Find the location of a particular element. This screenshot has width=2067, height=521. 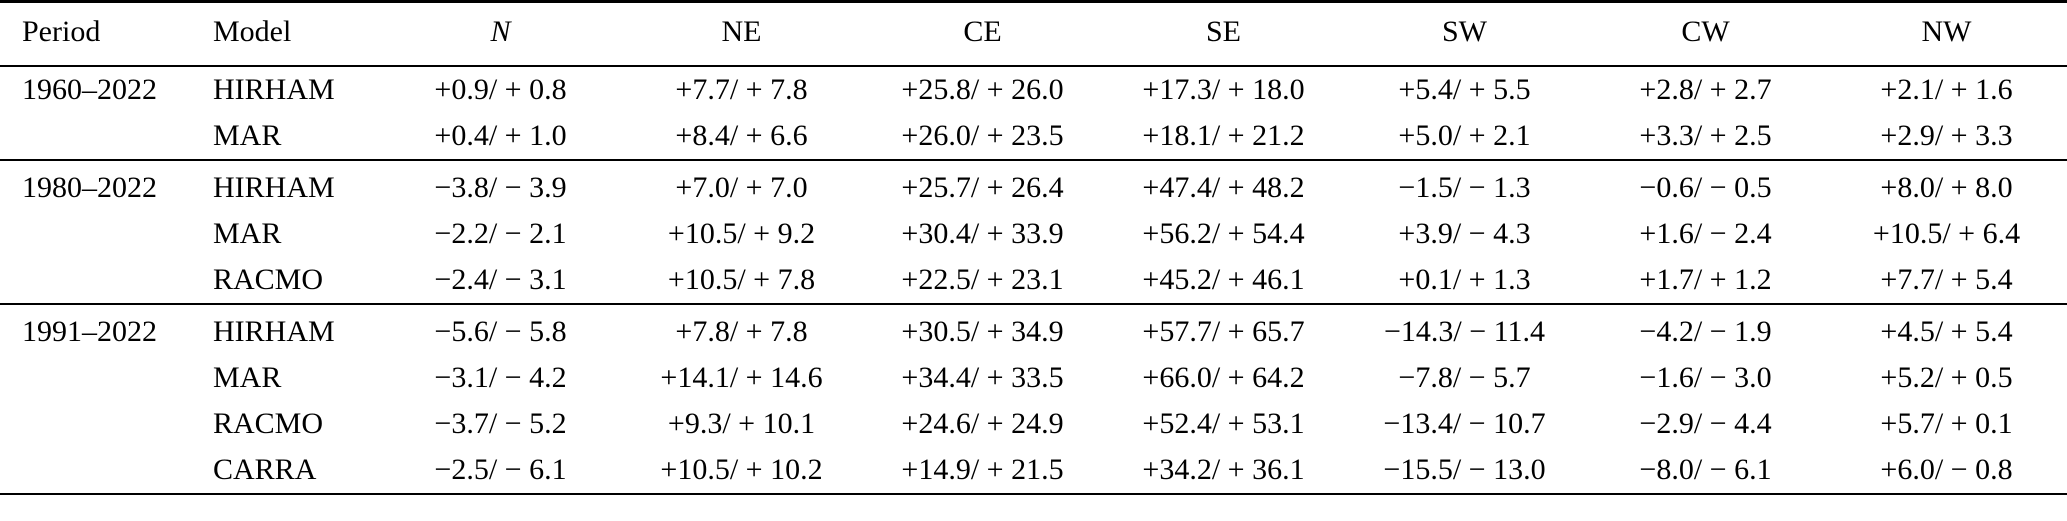

value-cell: −4.2/ − 1.9 is located at coordinates (1705, 329).